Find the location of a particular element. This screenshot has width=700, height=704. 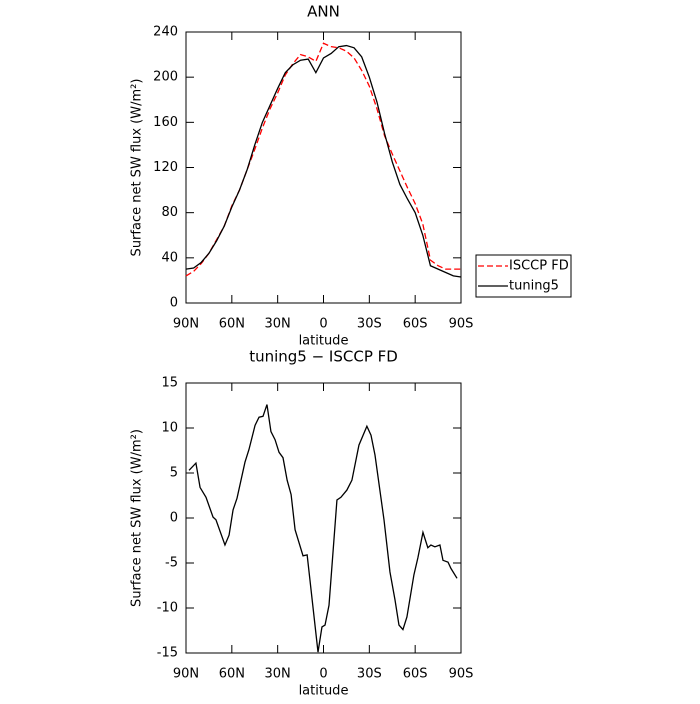

y-tick-label: 5 is located at coordinates (174, 473).